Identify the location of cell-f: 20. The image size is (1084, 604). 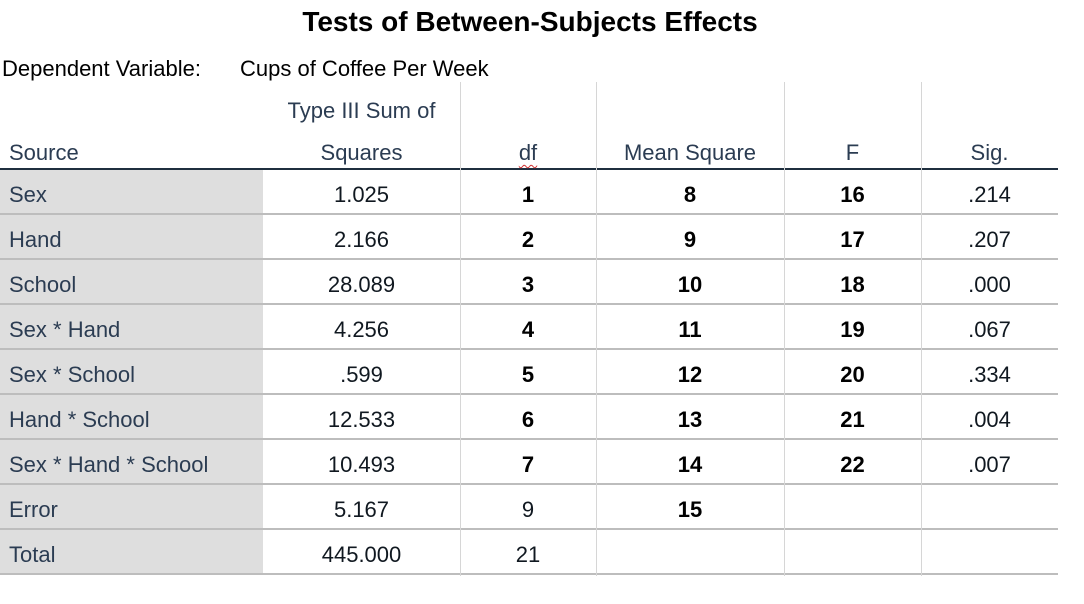
(852, 374).